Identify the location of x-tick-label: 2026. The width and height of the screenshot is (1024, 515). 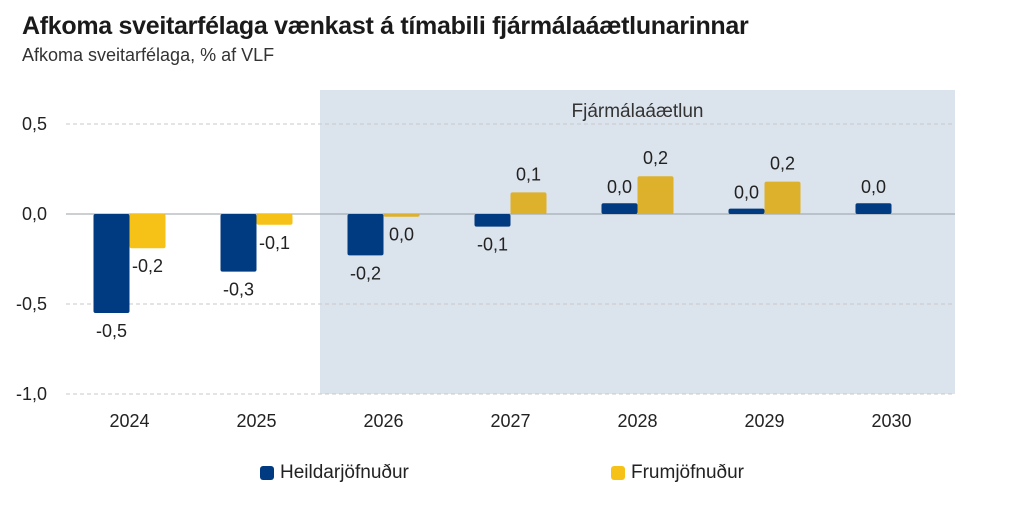
(383, 421).